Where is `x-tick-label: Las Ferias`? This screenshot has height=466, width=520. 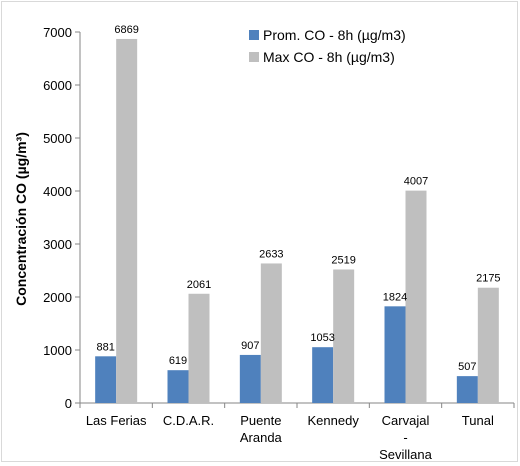 x-tick-label: Las Ferias is located at coordinates (116, 420).